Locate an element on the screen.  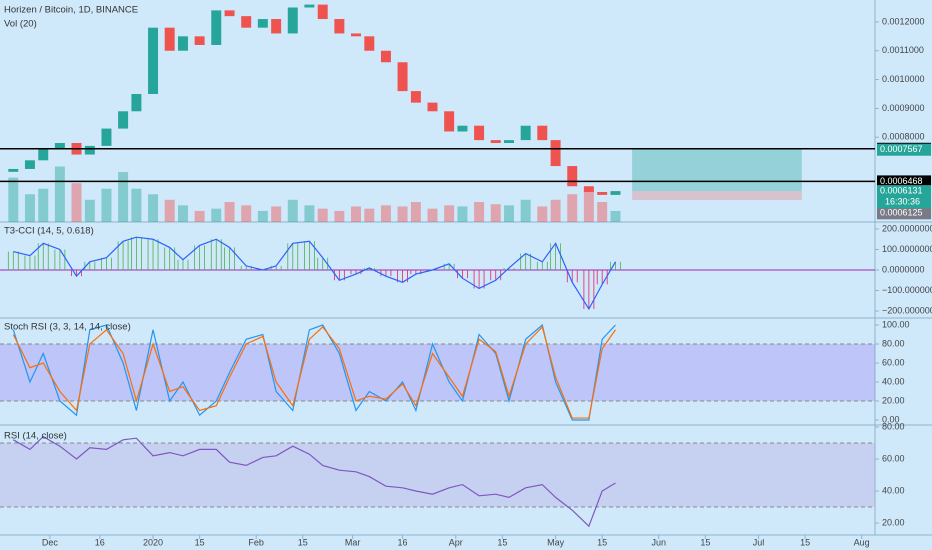
price-tag-label: 0.0006131 is located at coordinates (901, 190).